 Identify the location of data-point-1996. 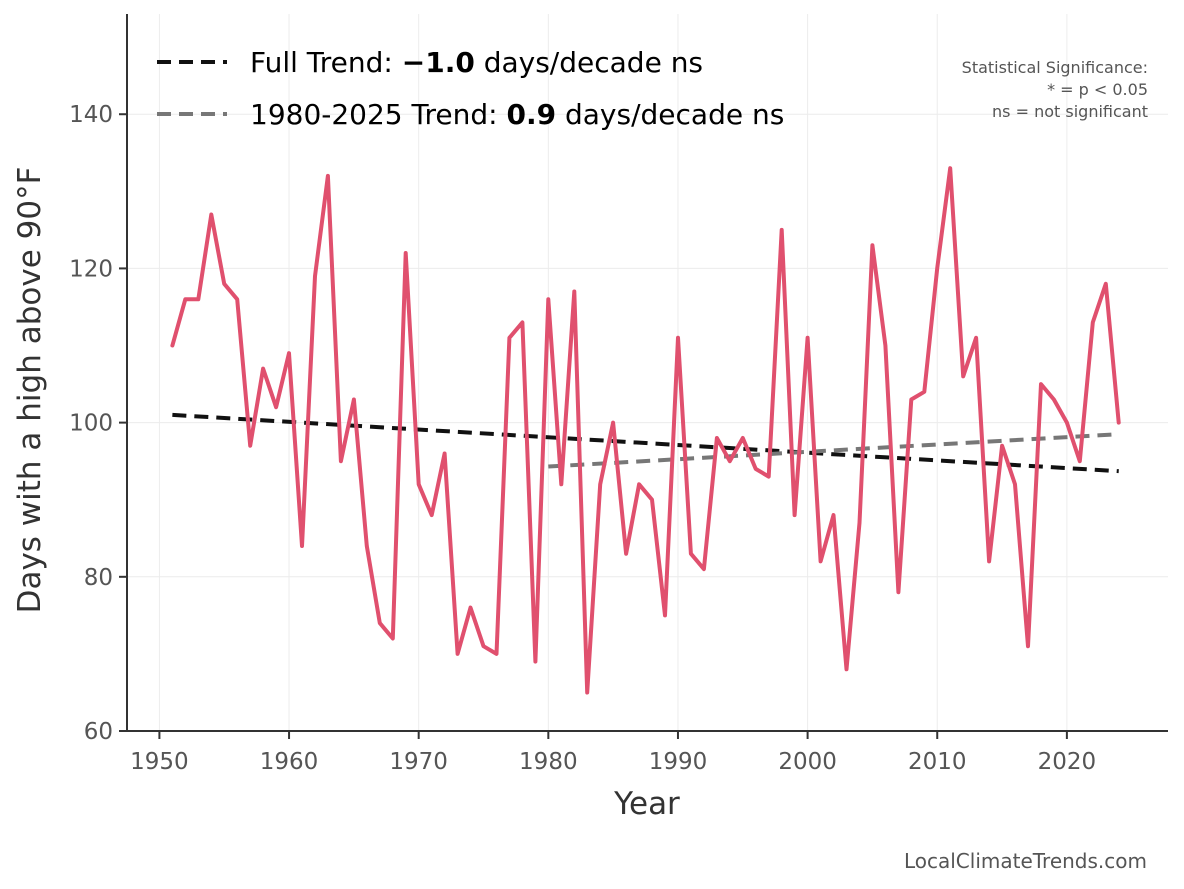
(756, 469).